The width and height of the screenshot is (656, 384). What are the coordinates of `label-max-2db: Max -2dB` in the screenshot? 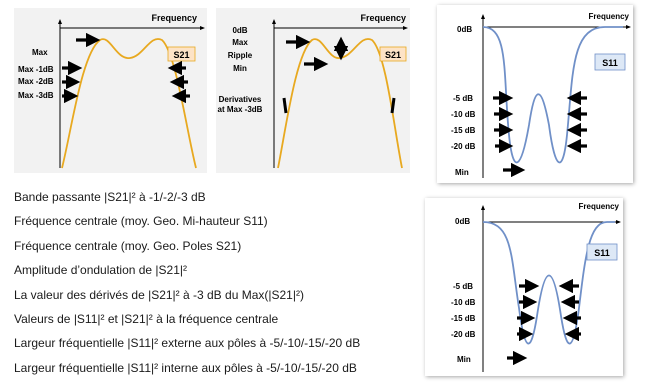 It's located at (36, 81).